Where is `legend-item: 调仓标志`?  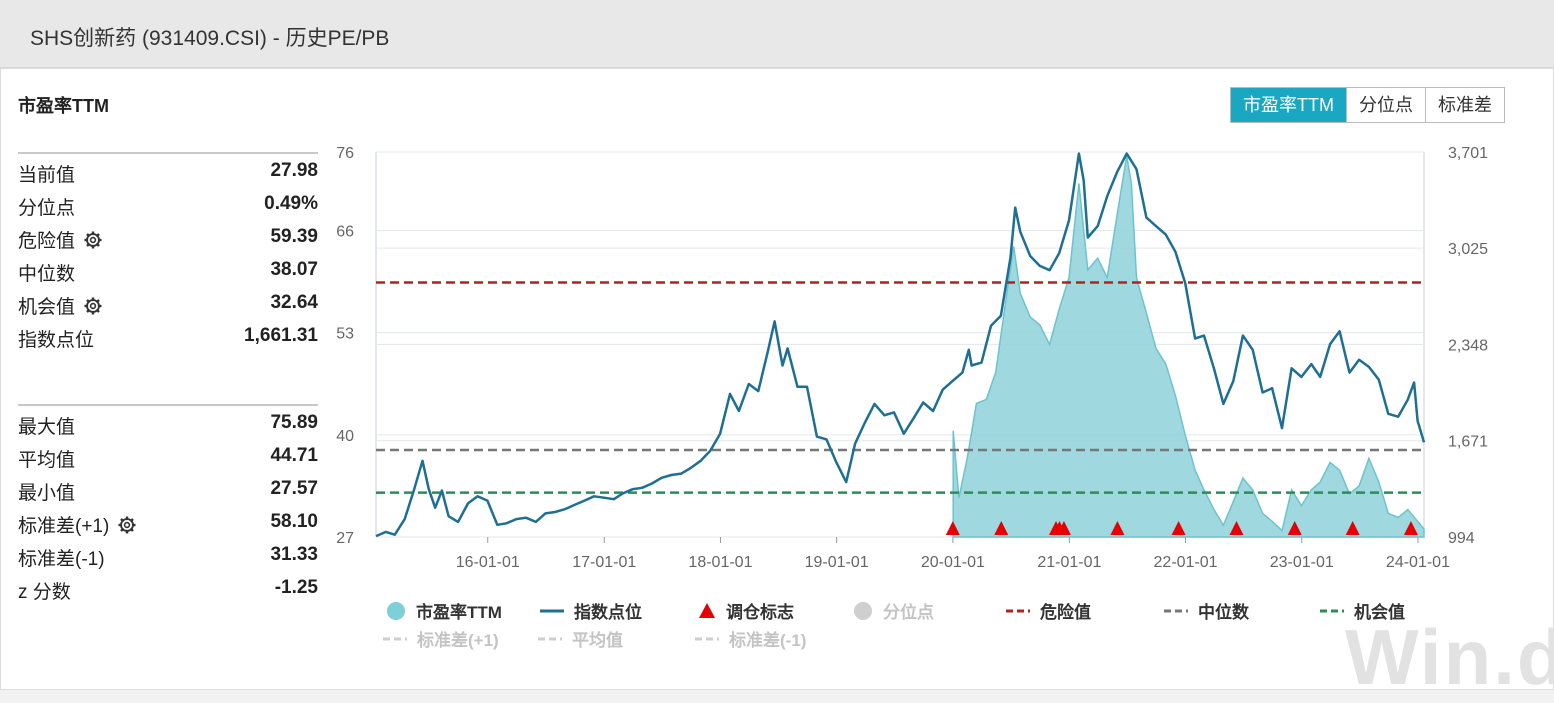 legend-item: 调仓标志 is located at coordinates (746, 611).